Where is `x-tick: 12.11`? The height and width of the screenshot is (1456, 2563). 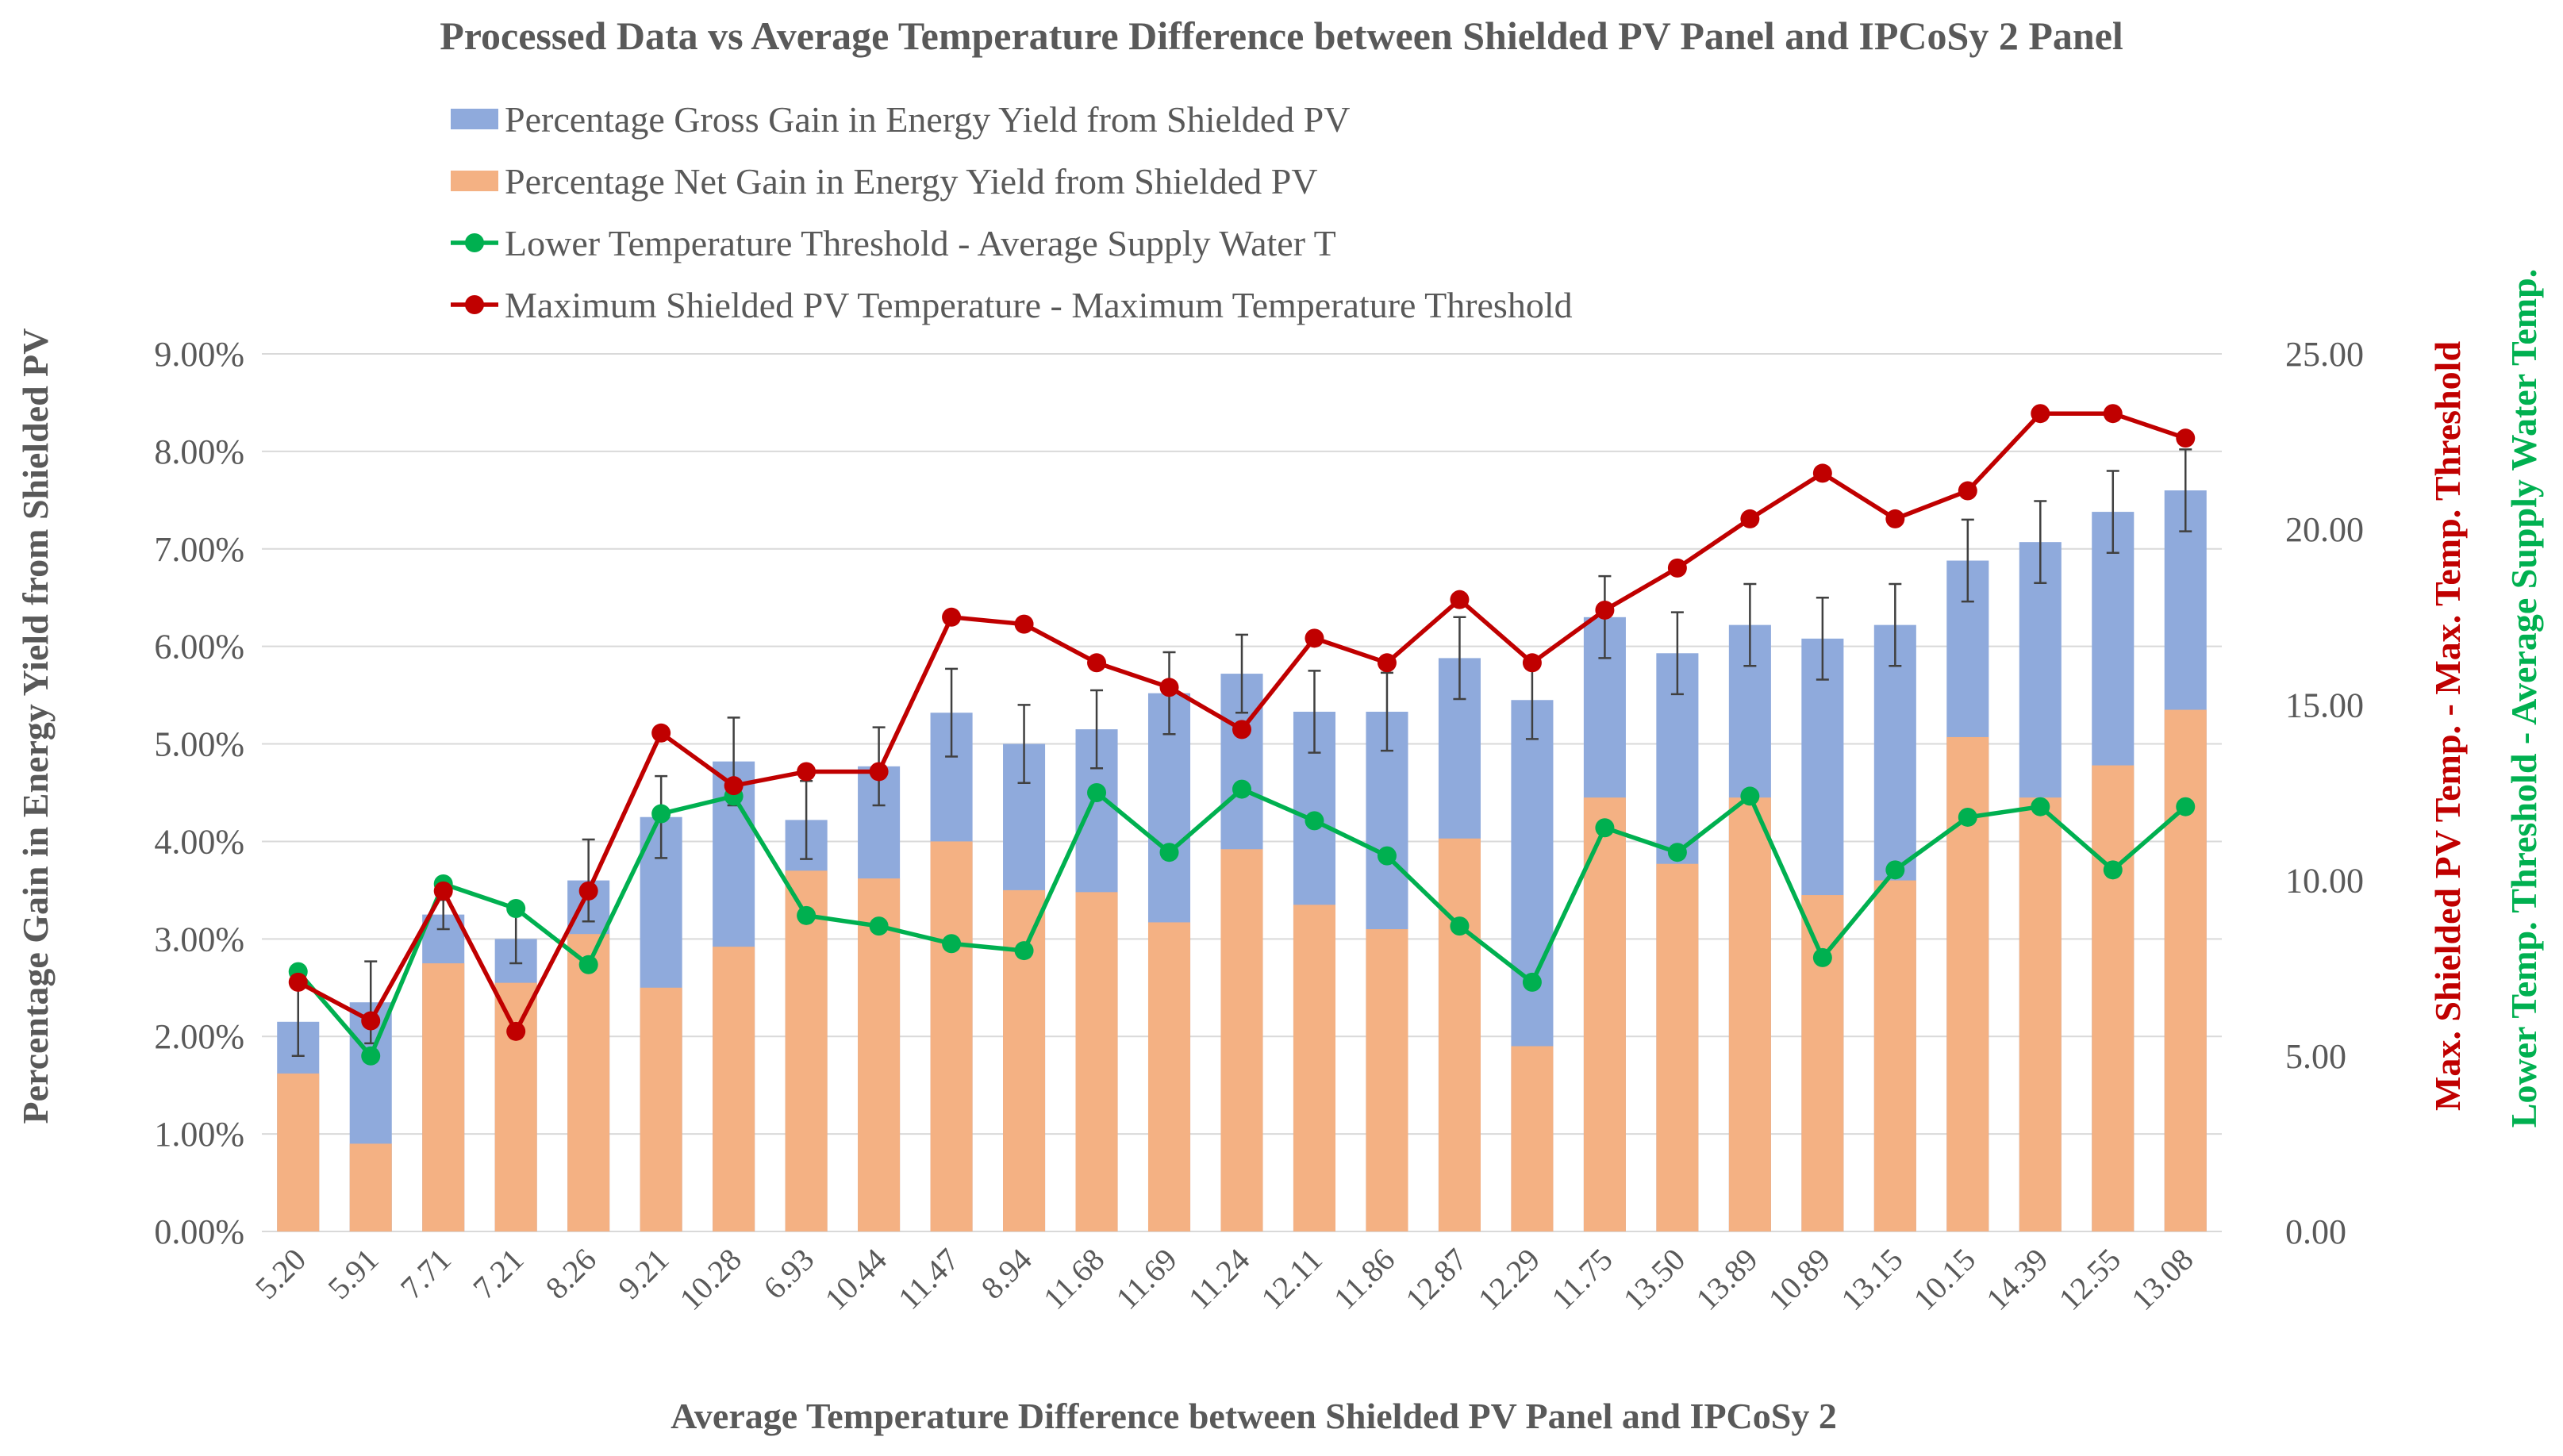 x-tick: 12.11 is located at coordinates (1291, 1279).